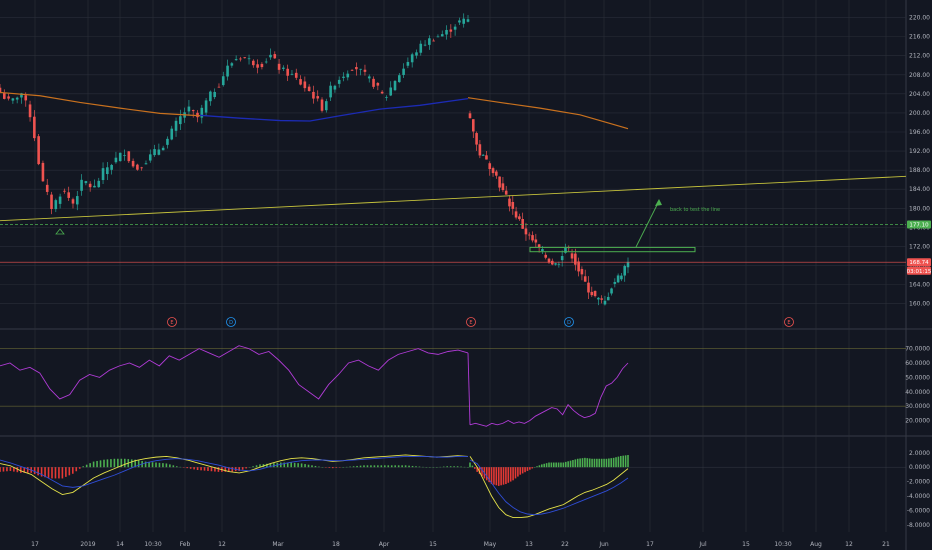 The height and width of the screenshot is (550, 932). I want to click on resistance-zone-box, so click(612, 249).